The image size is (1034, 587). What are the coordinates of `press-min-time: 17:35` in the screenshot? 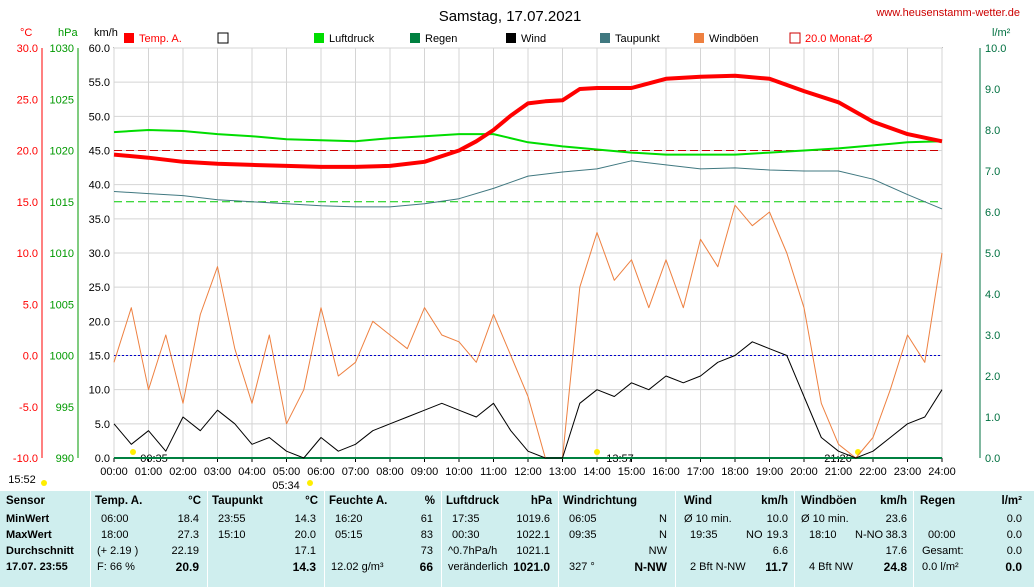 It's located at (466, 519).